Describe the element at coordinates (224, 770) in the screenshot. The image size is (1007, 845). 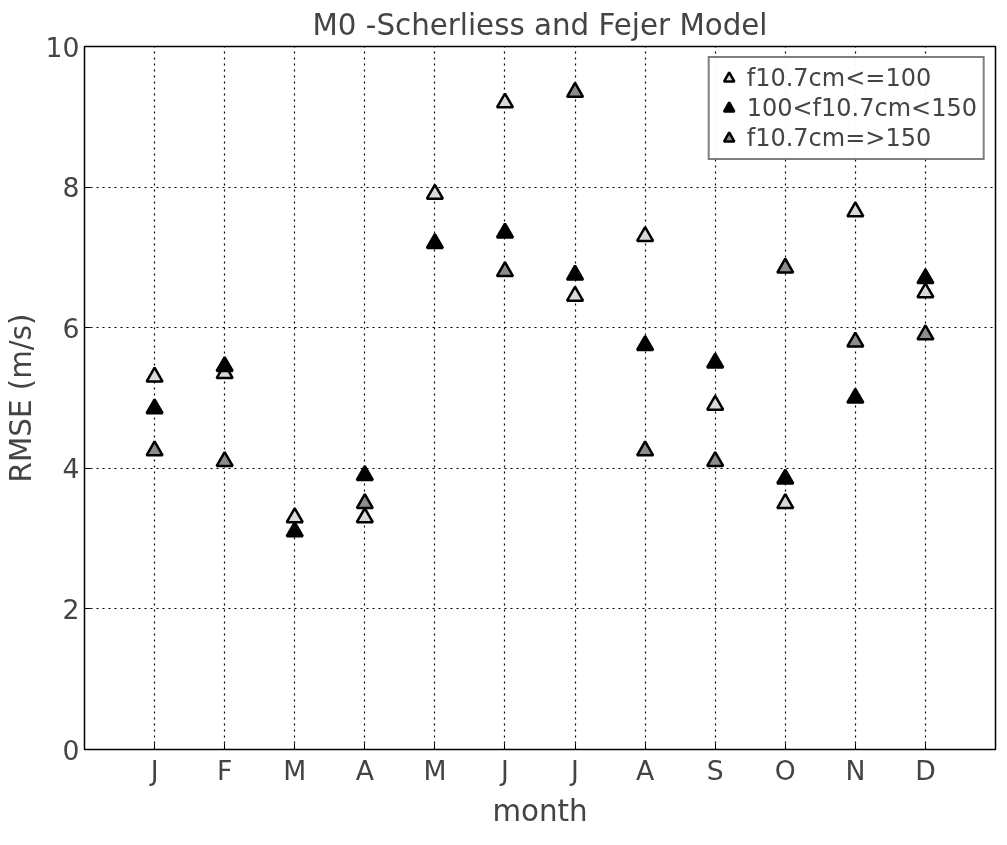
I see `x-tick-label: F` at that location.